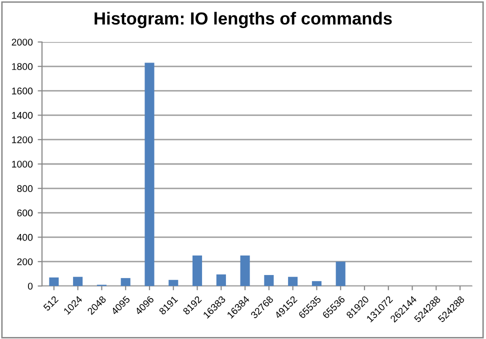 This screenshot has height=339, width=486. What do you see at coordinates (30, 286) in the screenshot?
I see `y-tick-label: 0` at bounding box center [30, 286].